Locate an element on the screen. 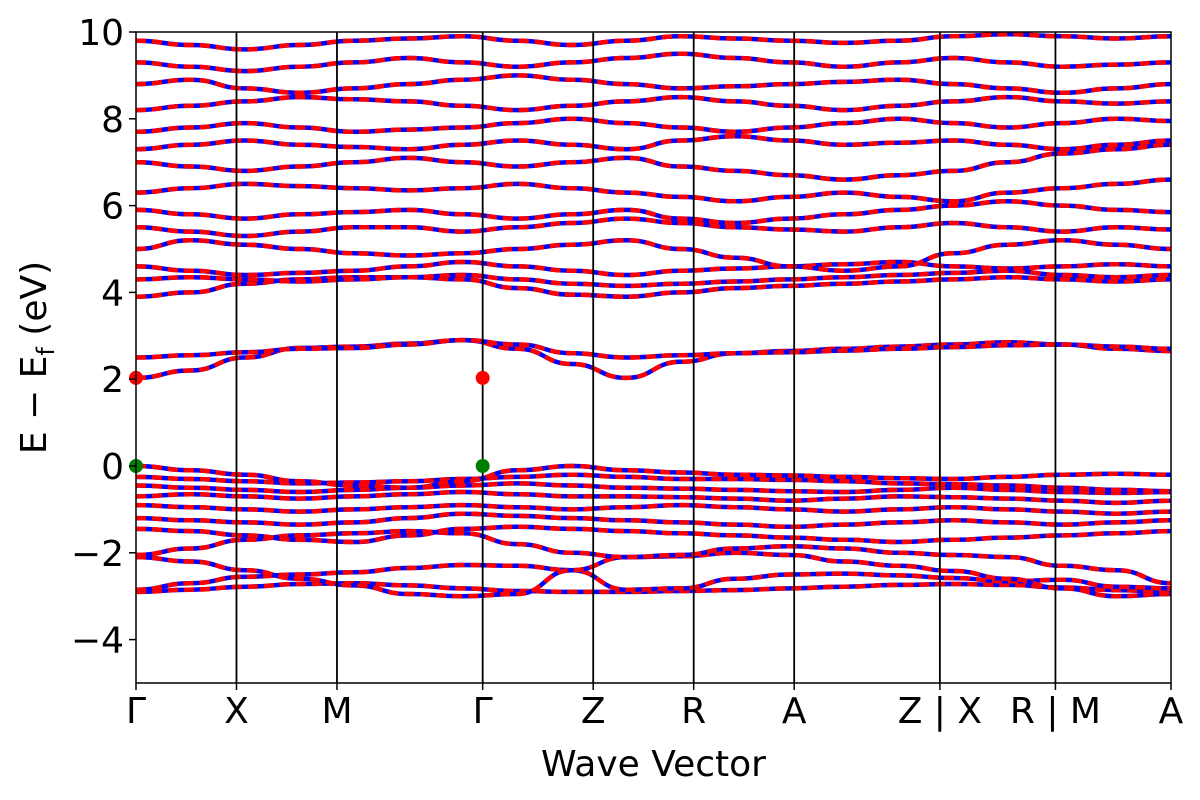 The height and width of the screenshot is (800, 1200). band-edge-markers is located at coordinates (309, 421).